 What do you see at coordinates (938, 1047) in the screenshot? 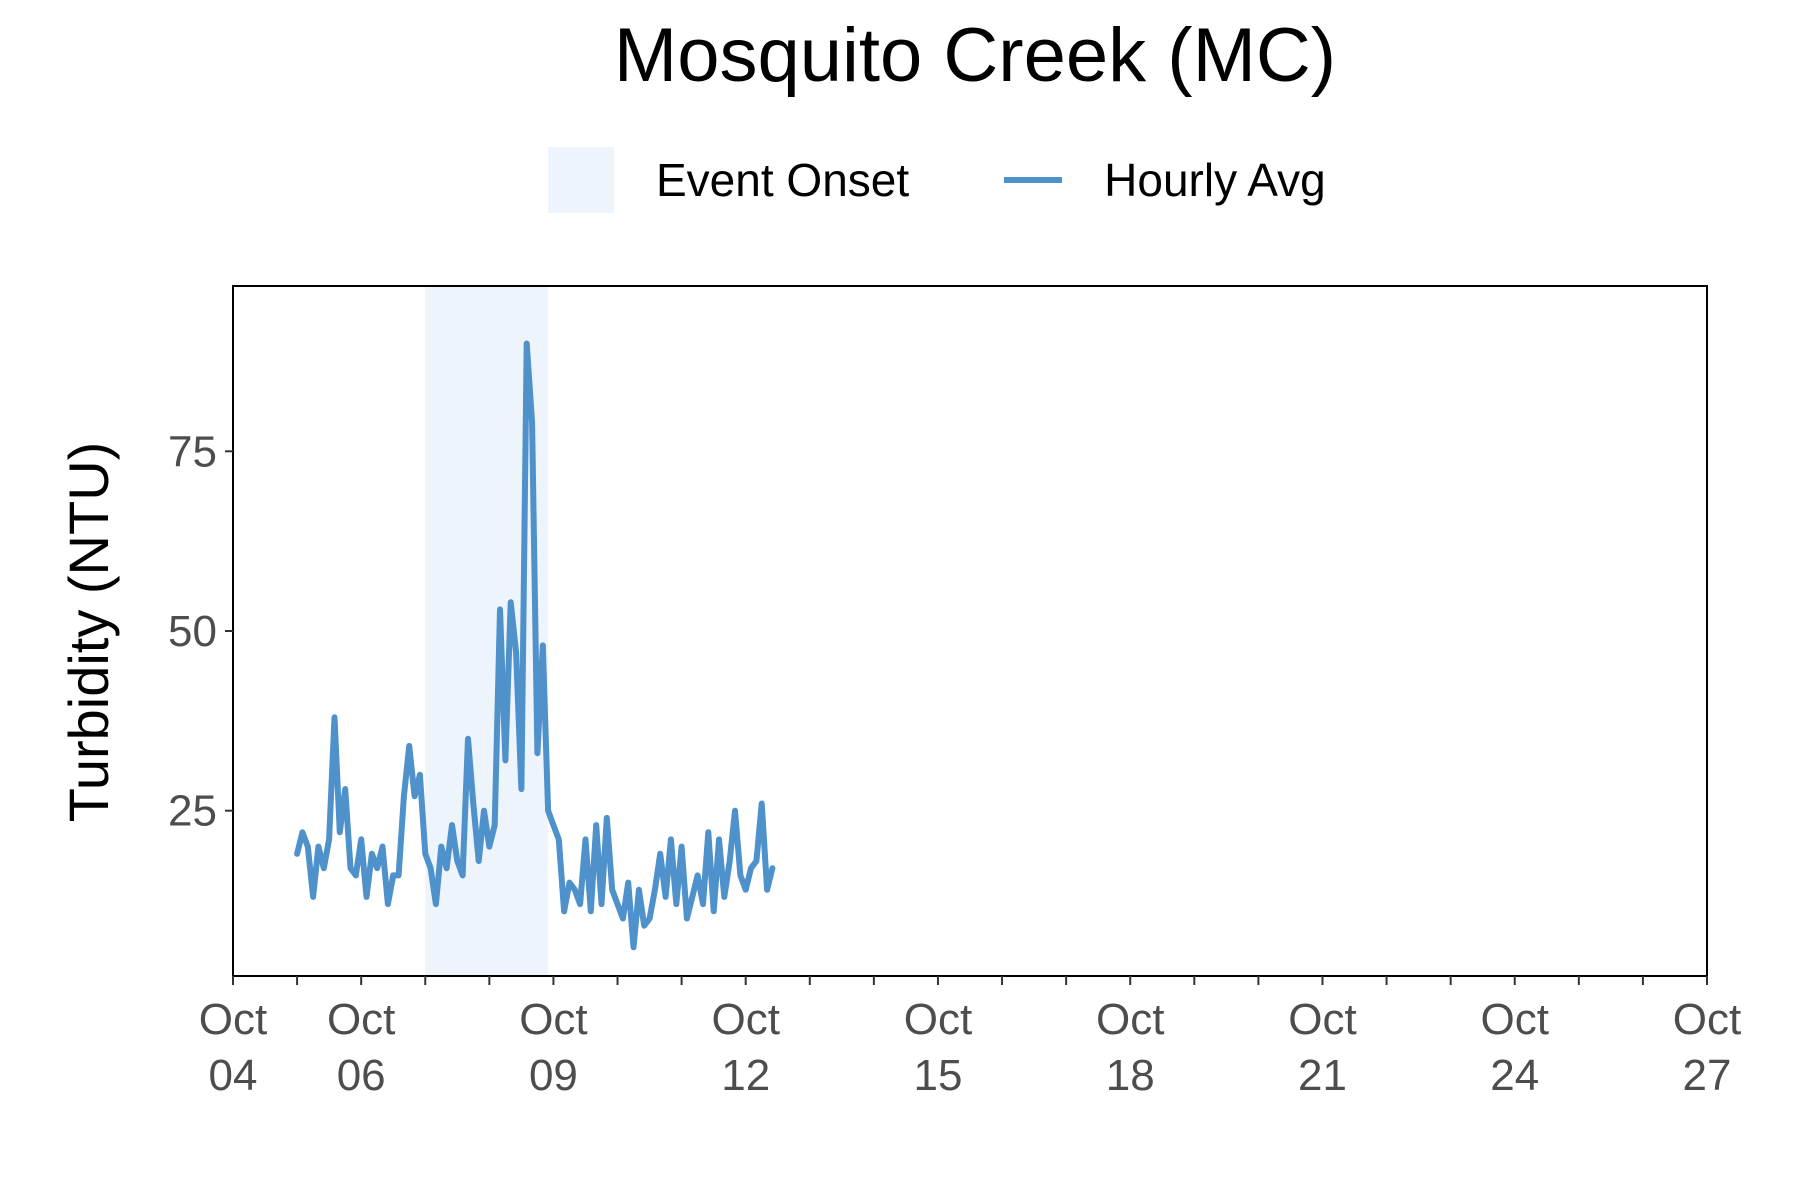
I see `x-tick-label: Oct 15` at bounding box center [938, 1047].